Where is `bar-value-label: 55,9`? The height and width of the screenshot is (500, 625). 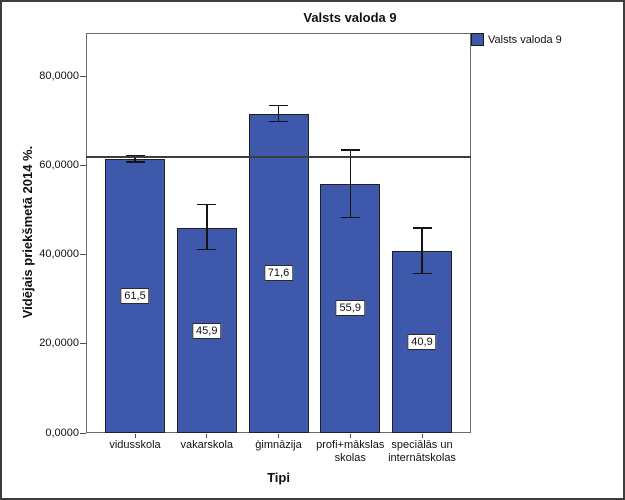 bar-value-label: 55,9 is located at coordinates (350, 308).